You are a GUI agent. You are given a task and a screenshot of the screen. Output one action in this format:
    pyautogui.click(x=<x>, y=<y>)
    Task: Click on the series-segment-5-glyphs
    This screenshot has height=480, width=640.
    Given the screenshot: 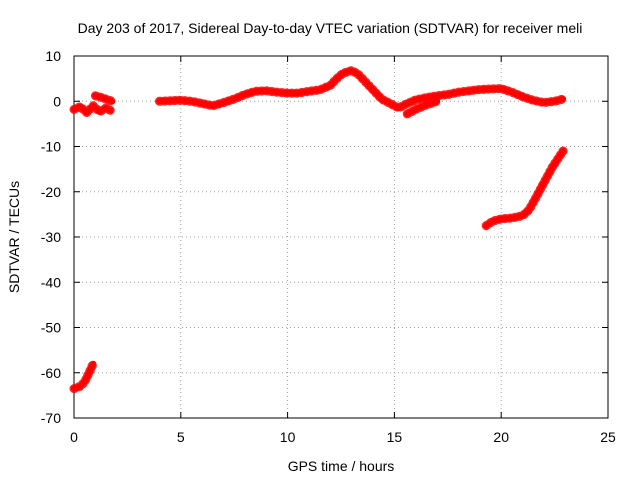 What is the action you would take?
    pyautogui.click(x=422, y=107)
    